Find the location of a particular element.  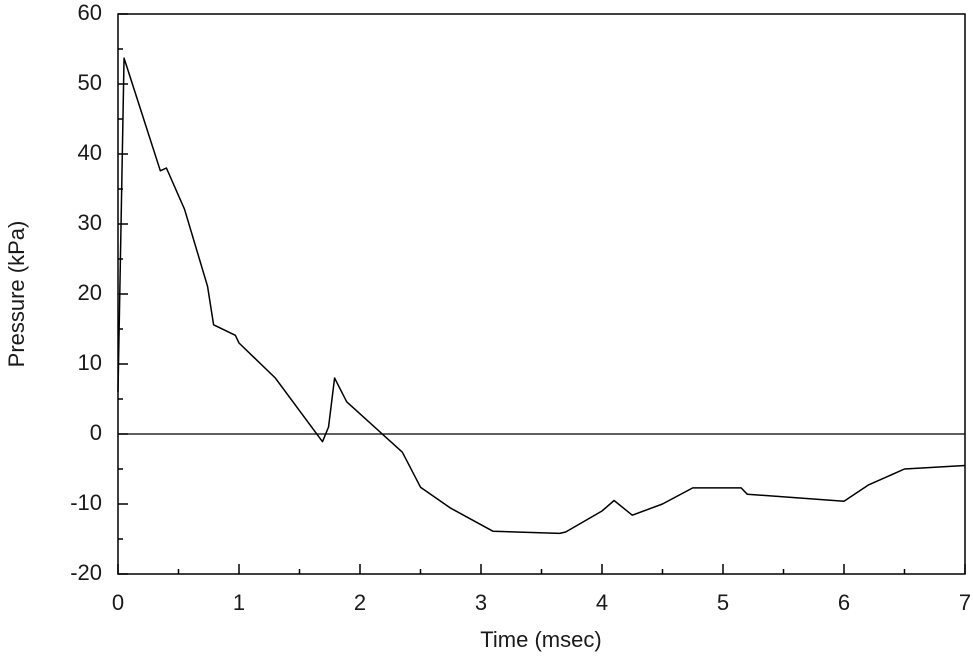

y-tick-label: 0 is located at coordinates (96, 432).